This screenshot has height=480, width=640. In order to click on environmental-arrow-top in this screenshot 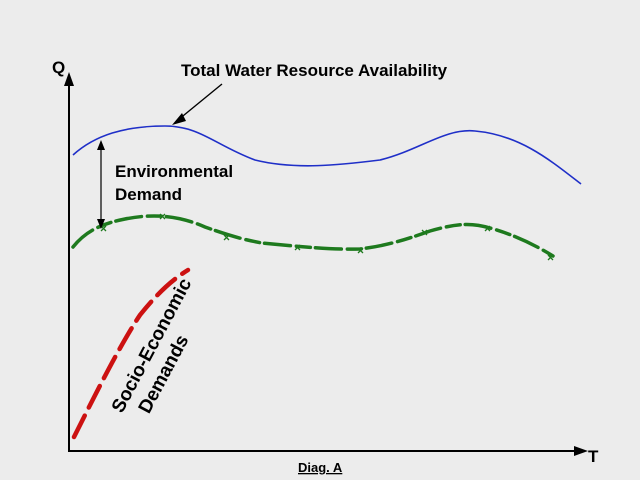, I will do `click(101, 145)`.